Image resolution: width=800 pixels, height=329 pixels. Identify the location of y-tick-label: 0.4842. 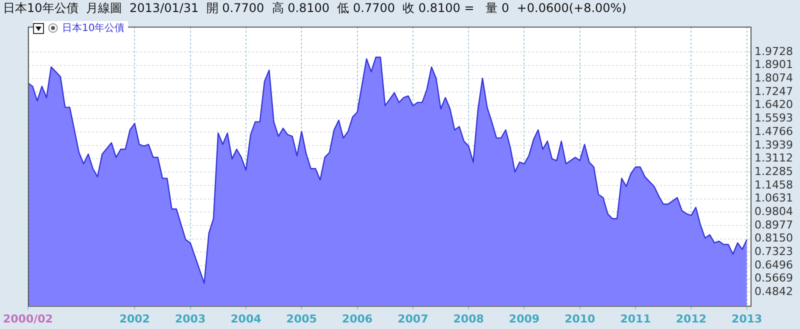
(774, 291).